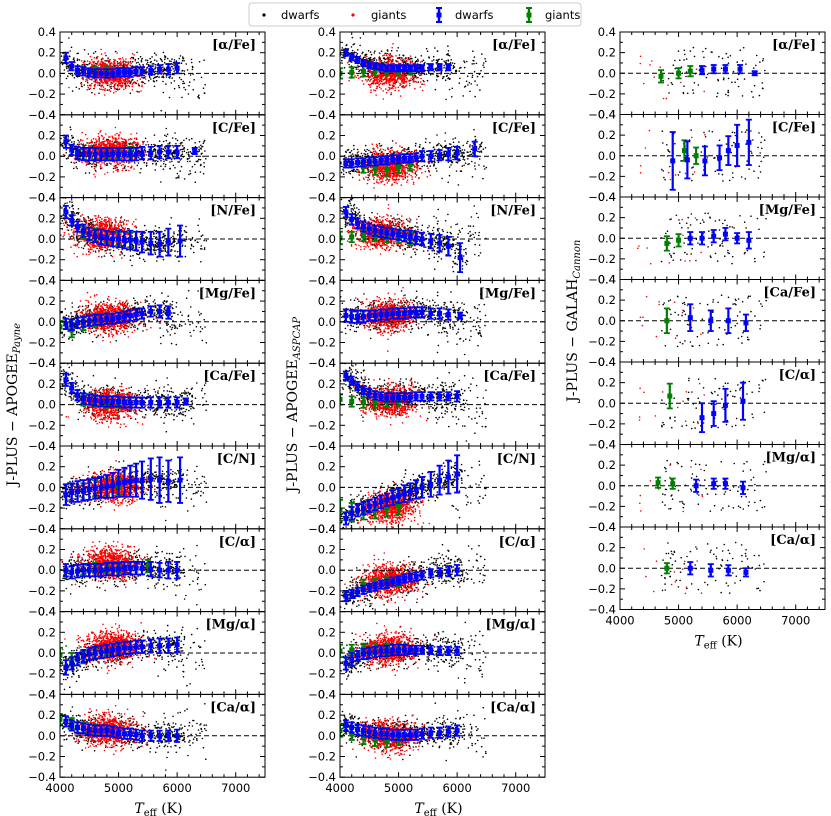  Describe the element at coordinates (47, 198) in the screenshot. I see `y-tick-label: 0.4` at that location.